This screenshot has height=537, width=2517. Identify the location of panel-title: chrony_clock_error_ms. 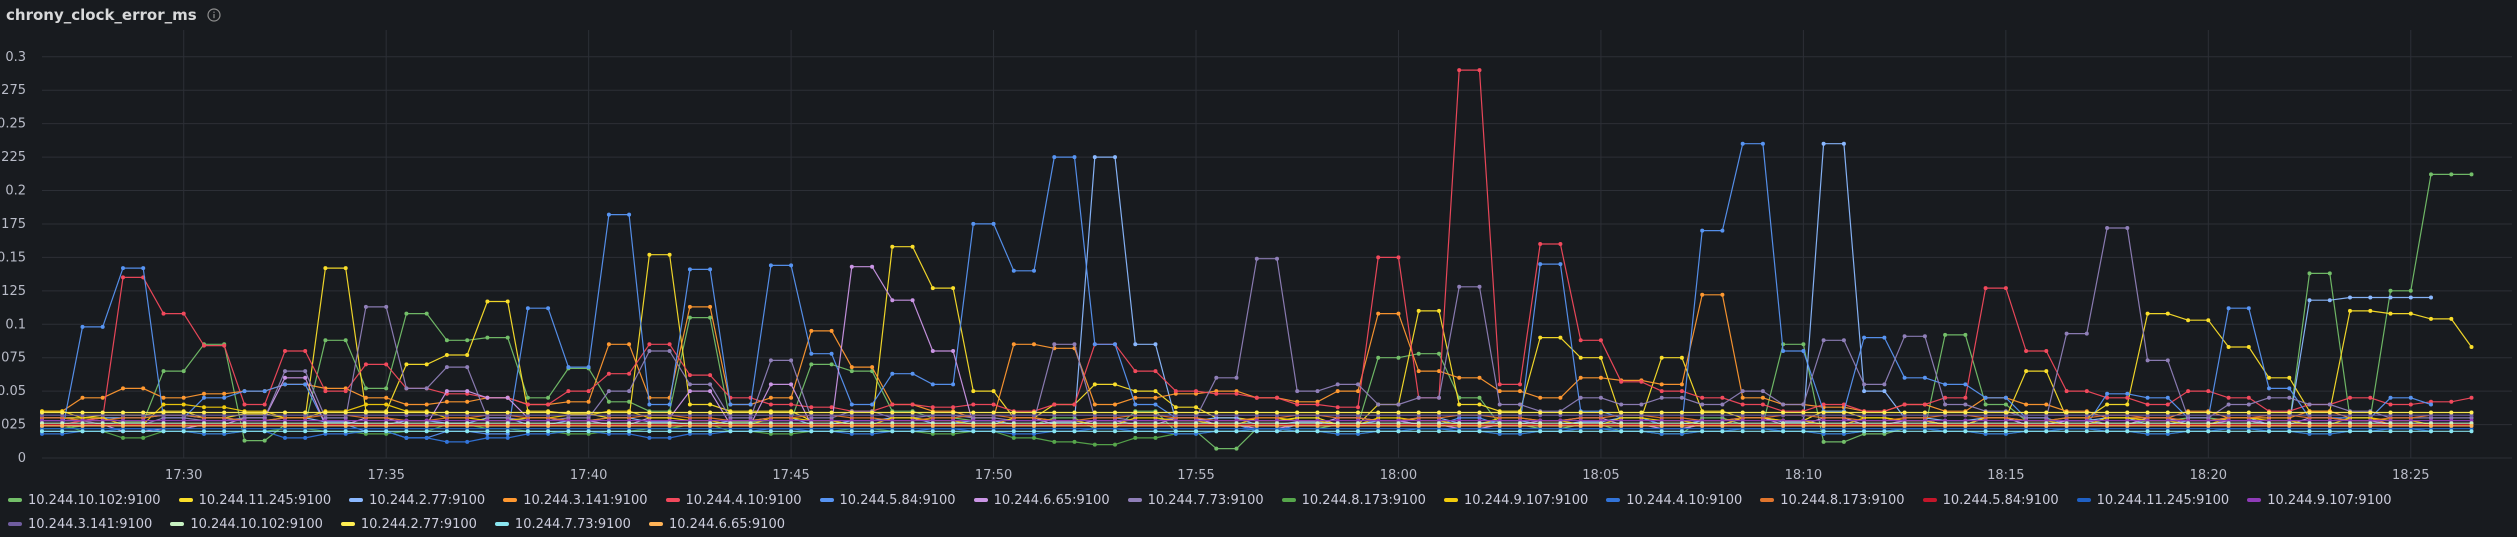
(101, 15).